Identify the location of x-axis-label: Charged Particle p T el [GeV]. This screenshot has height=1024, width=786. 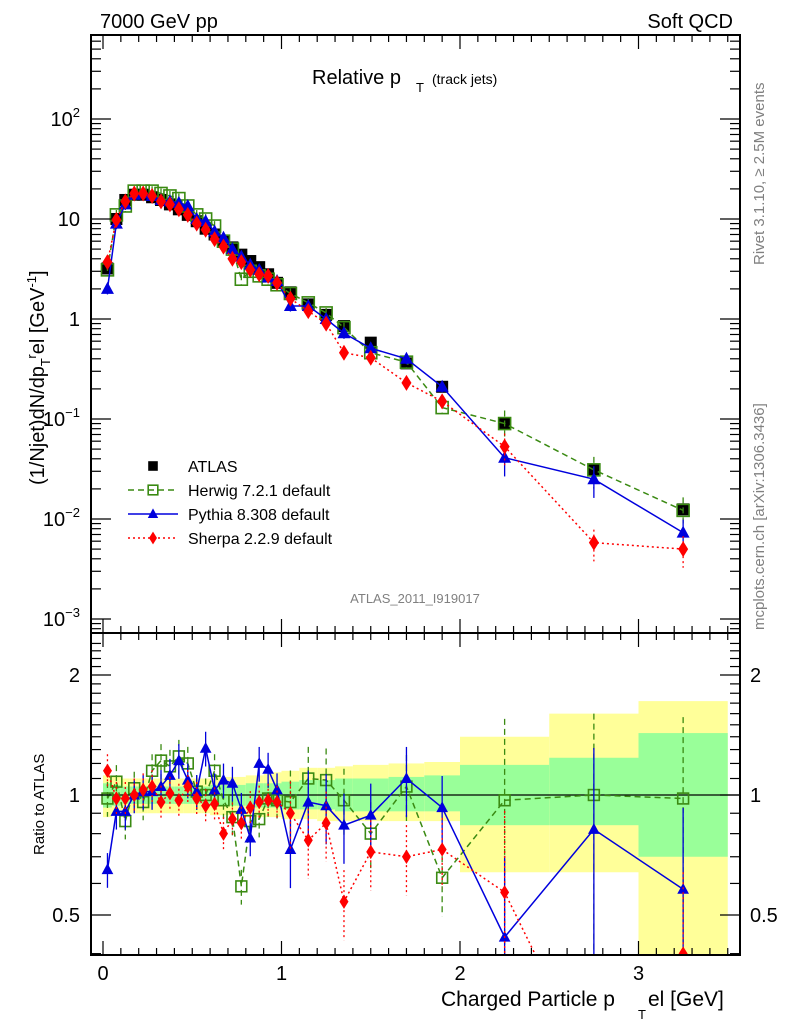
(582, 1005).